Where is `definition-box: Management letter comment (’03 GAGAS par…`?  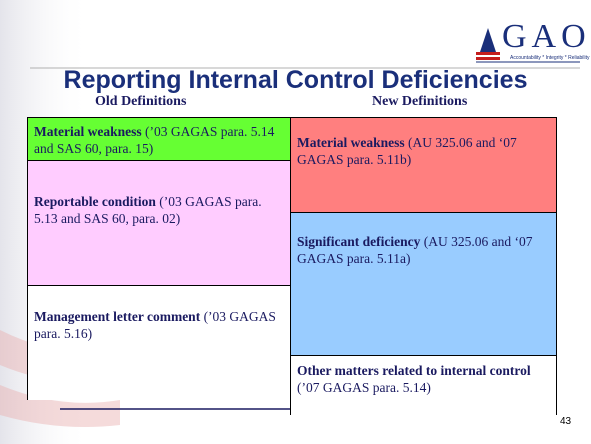 definition-box: Management letter comment (’03 GAGAS par… is located at coordinates (159, 342).